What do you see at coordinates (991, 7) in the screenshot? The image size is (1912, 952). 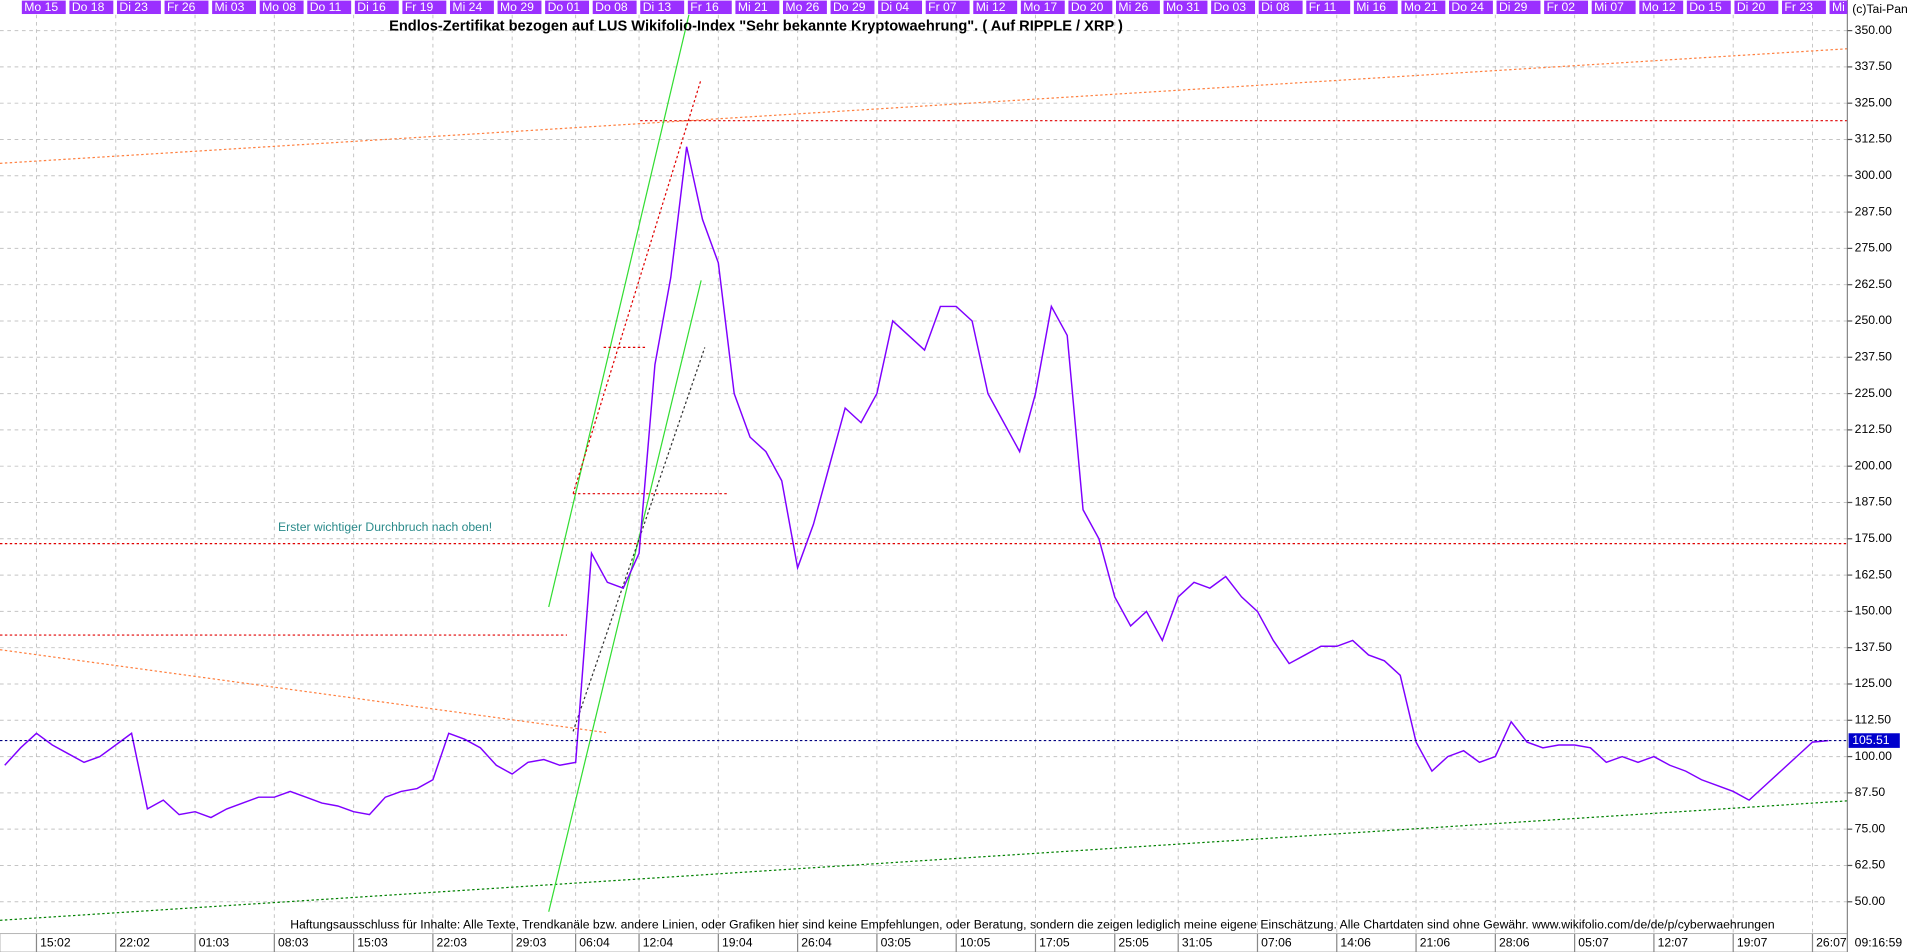 I see `top-tick-label: Mi 12` at bounding box center [991, 7].